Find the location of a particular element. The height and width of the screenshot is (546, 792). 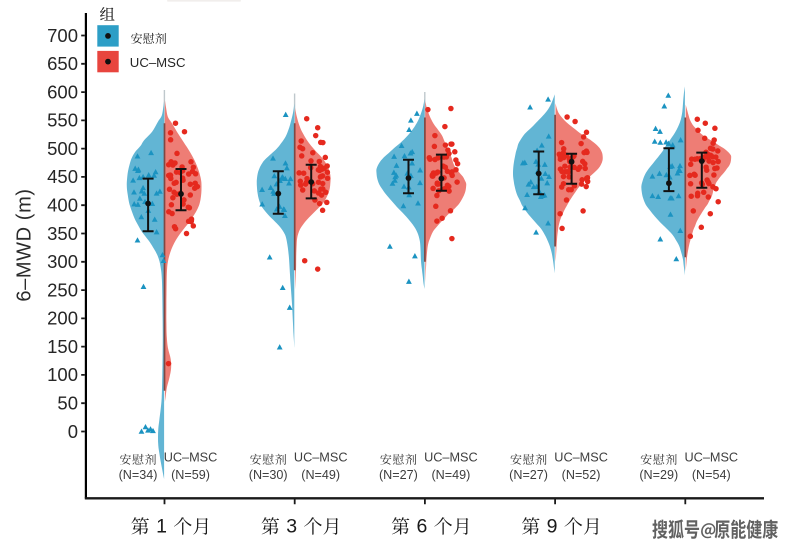

svg-text: 150 is located at coordinates (62, 346).